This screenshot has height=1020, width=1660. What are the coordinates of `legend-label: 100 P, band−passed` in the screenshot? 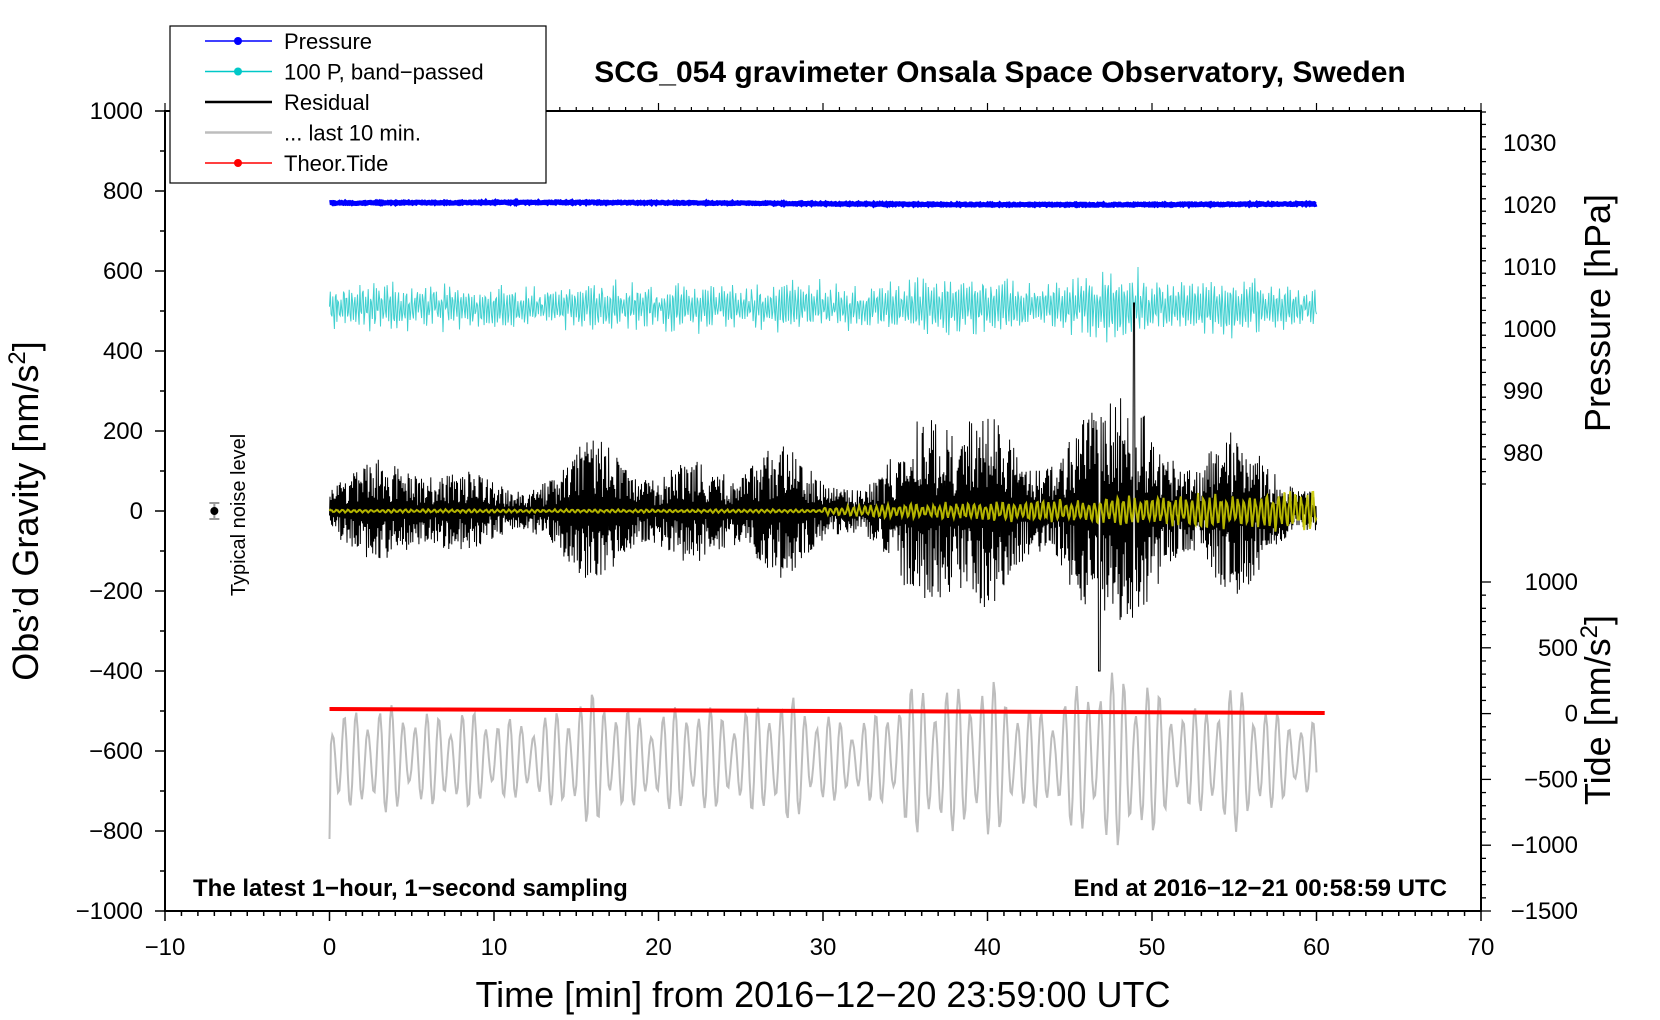 It's located at (384, 72).